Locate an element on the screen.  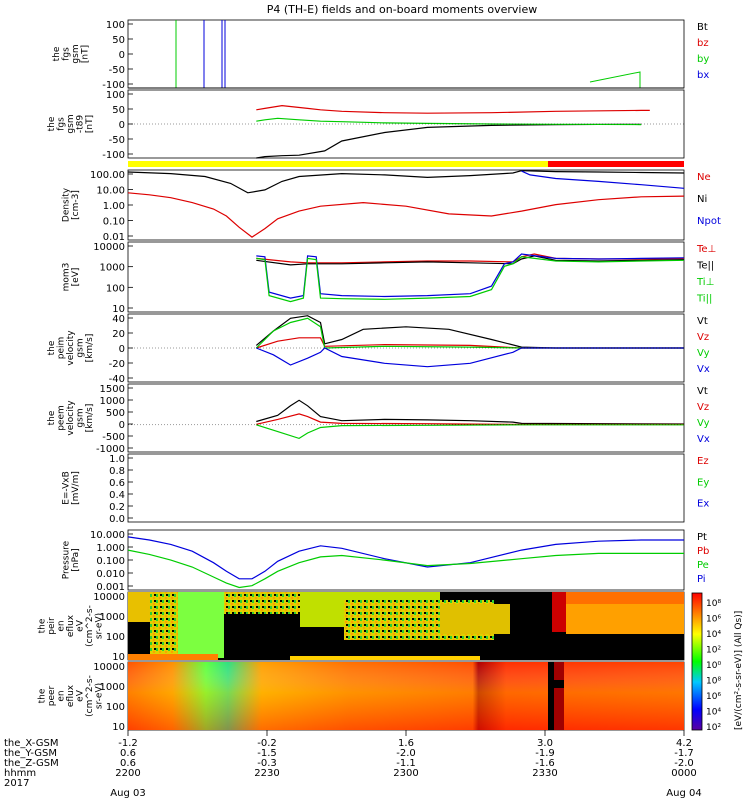
y-axis-label: Pressure [nPa] is located at coordinates (71, 559).